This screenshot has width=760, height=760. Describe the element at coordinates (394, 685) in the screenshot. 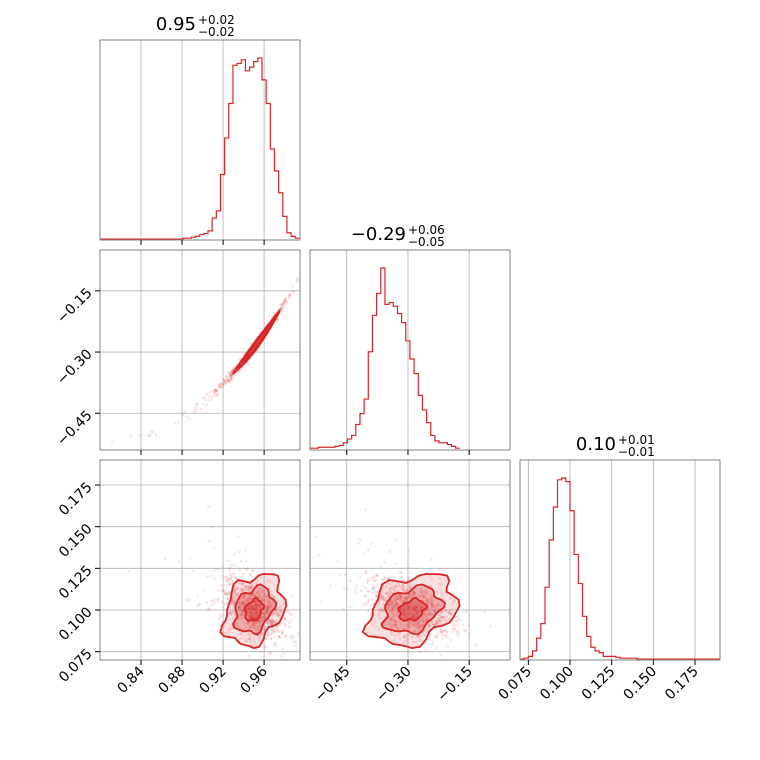

I see `x-tick-label: −0.30` at that location.